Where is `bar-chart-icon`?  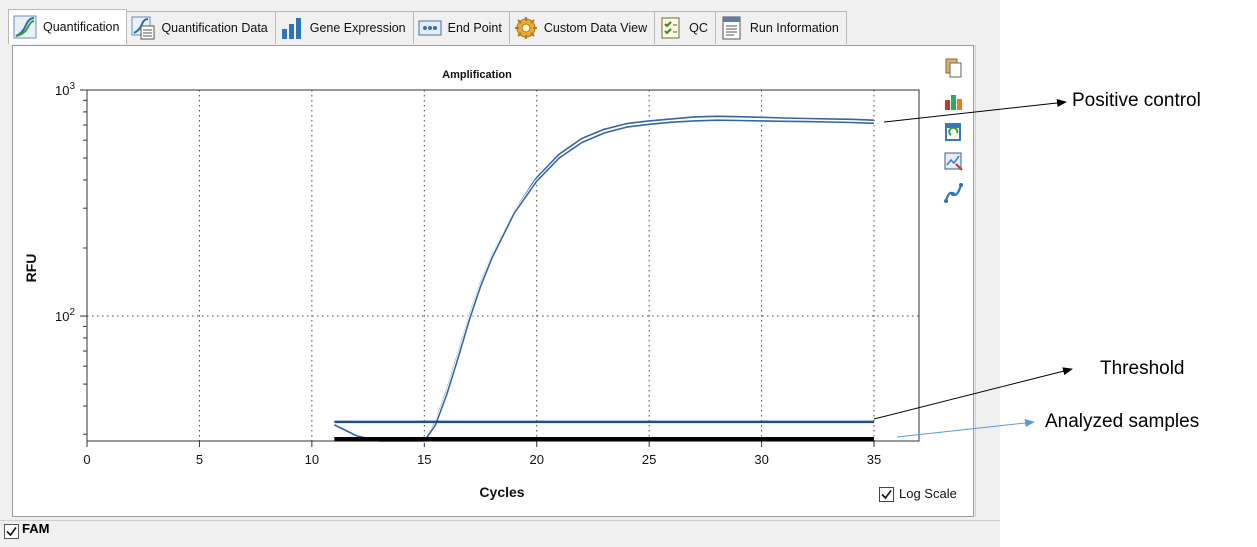
bar-chart-icon is located at coordinates (292, 28).